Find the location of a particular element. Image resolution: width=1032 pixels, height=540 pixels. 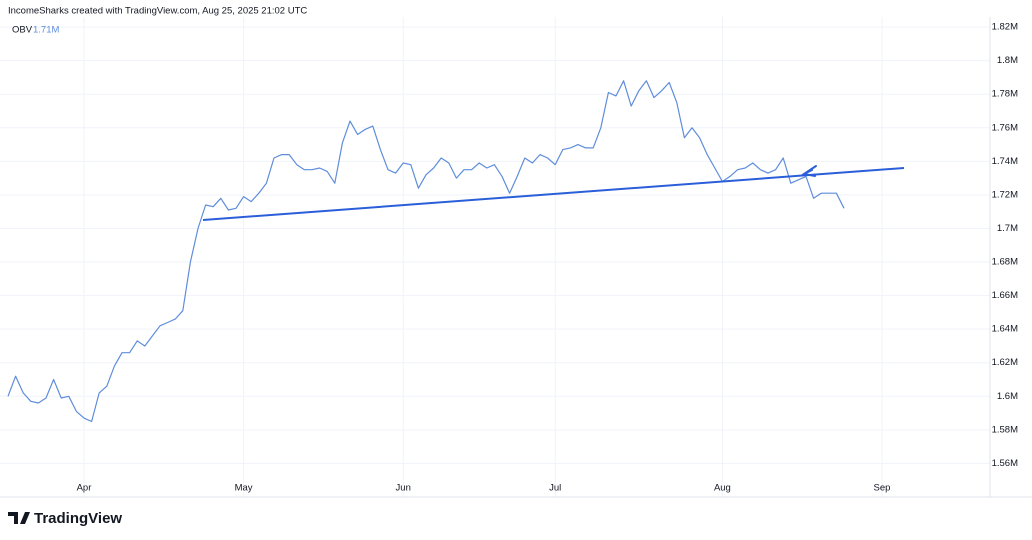

y-tick-label: 1.62M is located at coordinates (1005, 362).